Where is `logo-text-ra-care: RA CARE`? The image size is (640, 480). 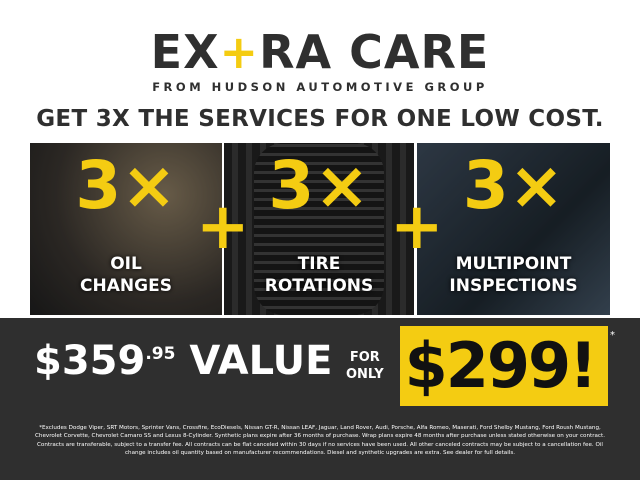 logo-text-ra-care: RA CARE is located at coordinates (374, 52).